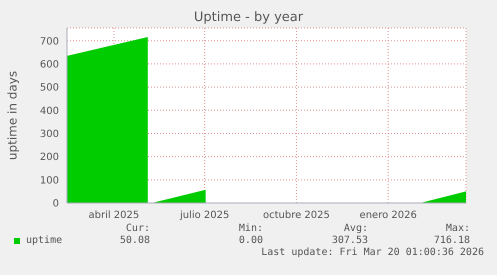 Image resolution: width=497 pixels, height=275 pixels. What do you see at coordinates (296, 216) in the screenshot?
I see `x-tick-label: octubre 2025` at bounding box center [296, 216].